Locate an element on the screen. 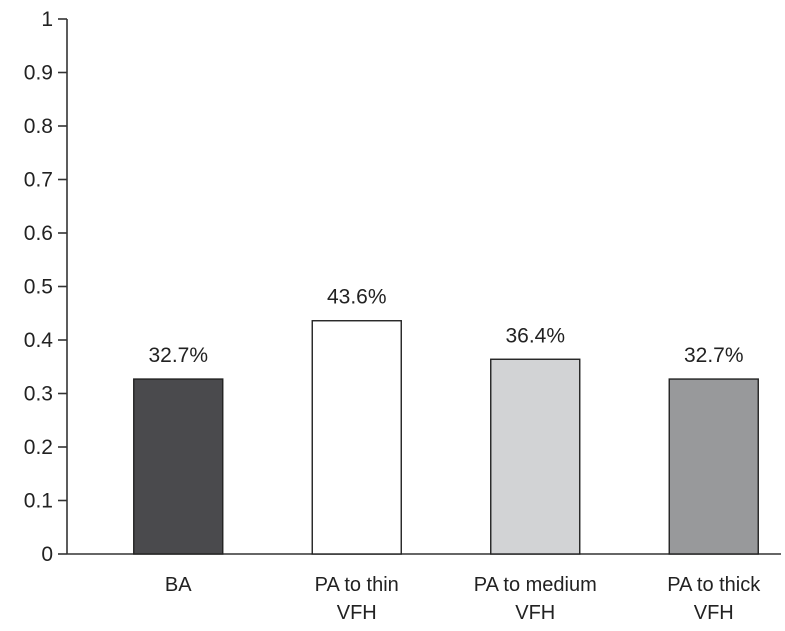 This screenshot has width=785, height=631. y-tick-label: 0 is located at coordinates (47, 554).